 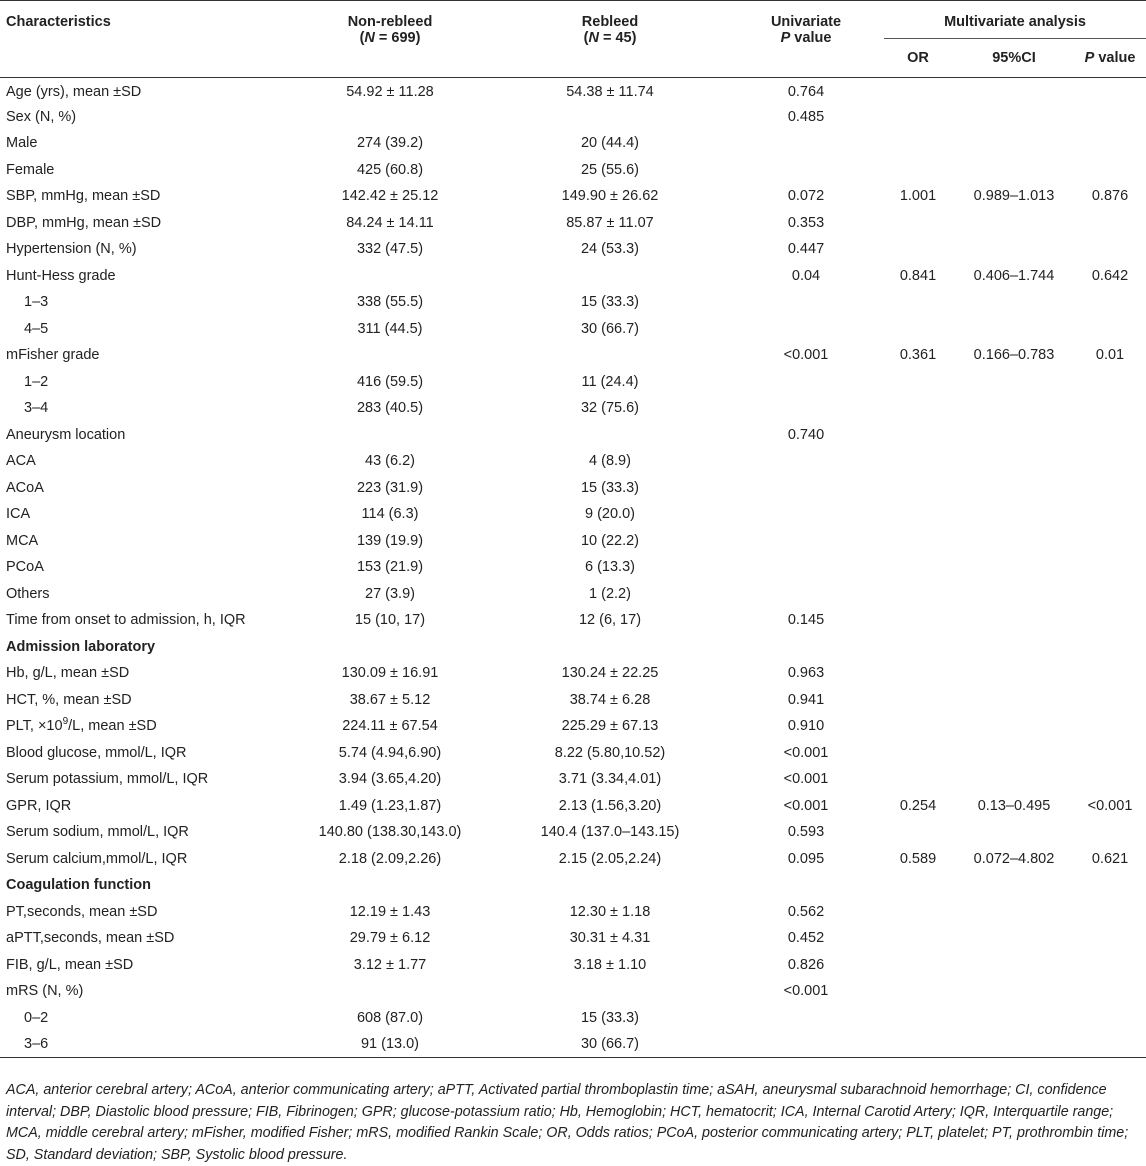 I want to click on cell-ci: 0.166–0.783, so click(x=1014, y=355).